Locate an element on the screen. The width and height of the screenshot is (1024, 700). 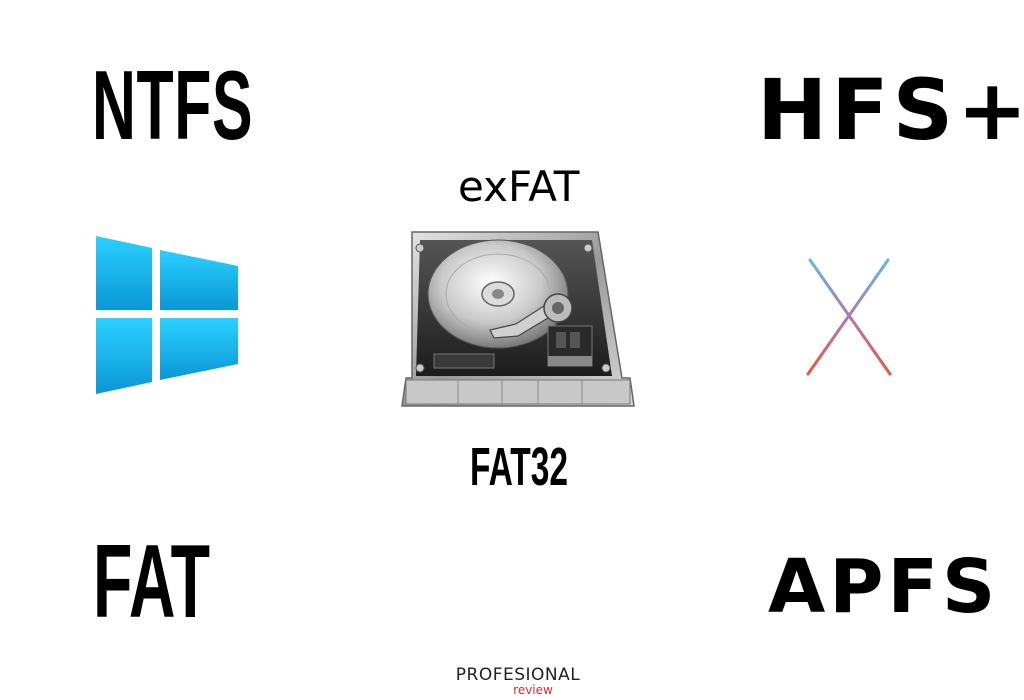
brand-subtitle: review is located at coordinates (533, 690).